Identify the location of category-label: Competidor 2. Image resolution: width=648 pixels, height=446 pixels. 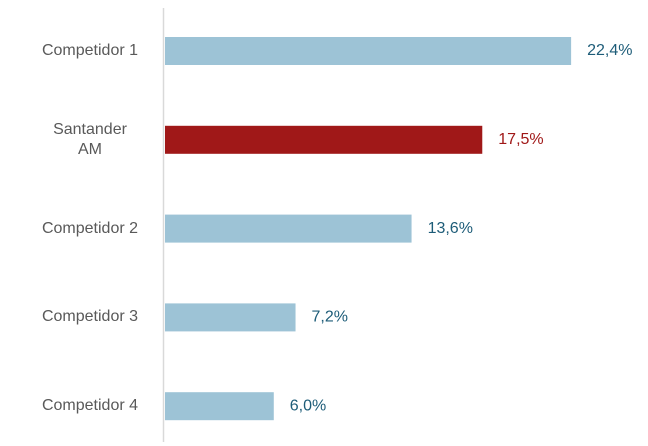
(90, 228).